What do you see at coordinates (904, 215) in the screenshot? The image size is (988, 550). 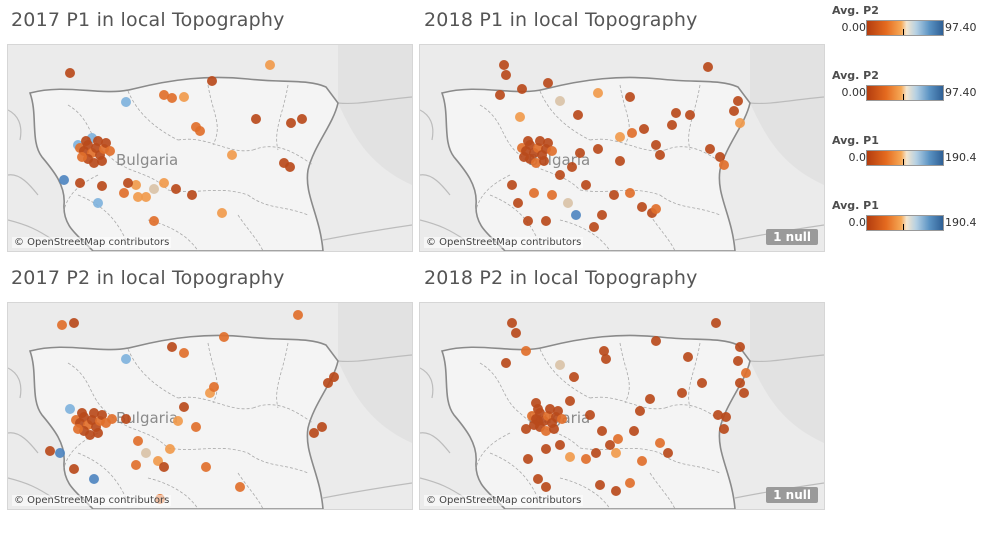 I see `legend-avg-p1-b: Avg. P1 0.0 190.4` at bounding box center [904, 215].